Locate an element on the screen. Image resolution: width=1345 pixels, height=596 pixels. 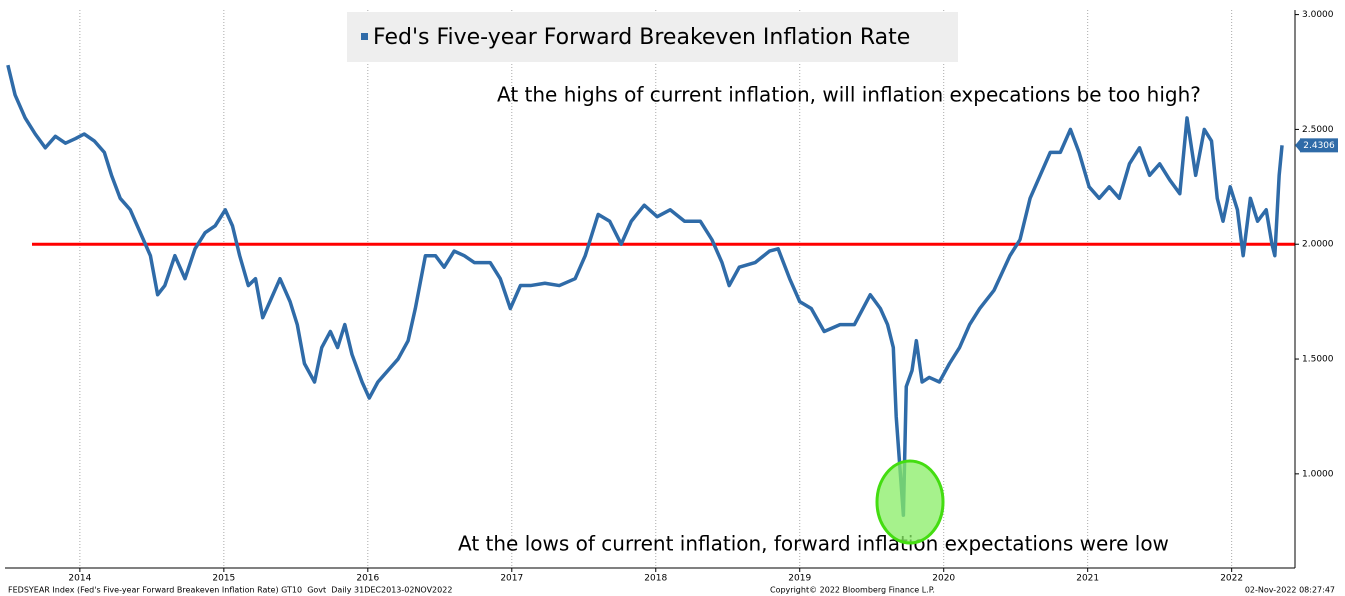
x-tick-label: 2015 is located at coordinates (223, 579).